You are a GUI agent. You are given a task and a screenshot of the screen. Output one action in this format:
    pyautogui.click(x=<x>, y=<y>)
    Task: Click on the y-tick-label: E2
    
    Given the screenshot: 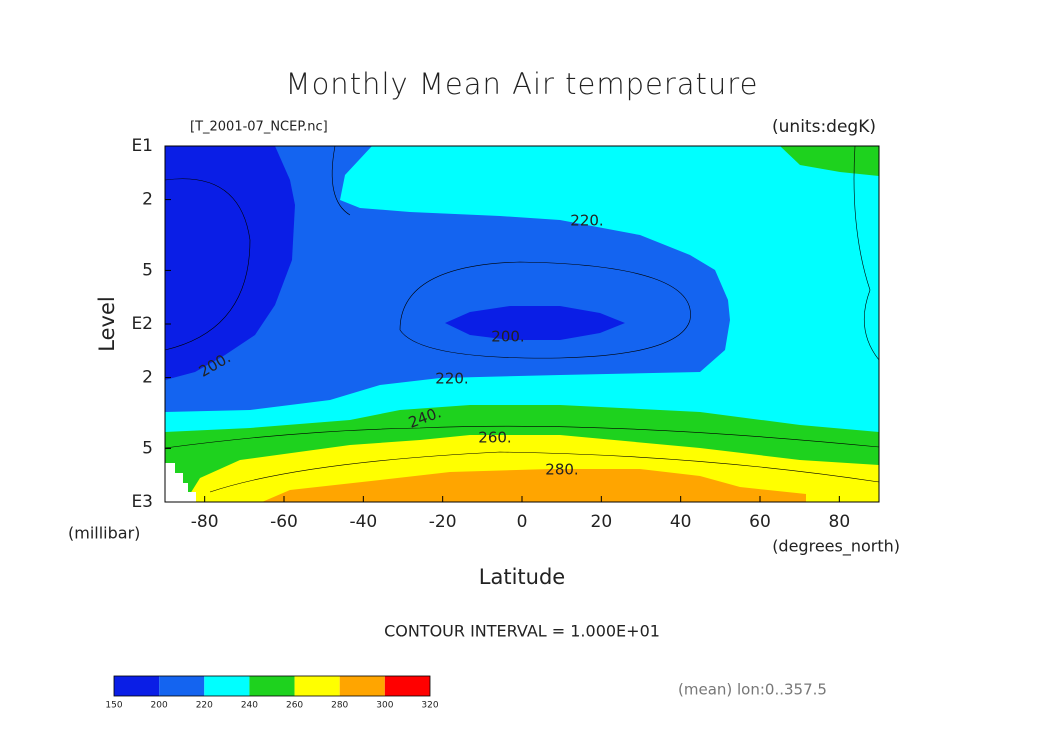 What is the action you would take?
    pyautogui.click(x=142, y=324)
    